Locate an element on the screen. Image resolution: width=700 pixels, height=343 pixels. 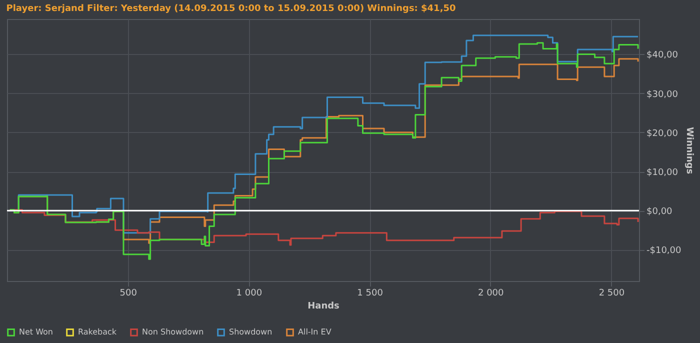
chart-title: Player: Serjand Filter: Yesterday (14.09.2015 0:00 to 15.09.2015 0:00) Winnings: $41,50 is located at coordinates (231, 9).